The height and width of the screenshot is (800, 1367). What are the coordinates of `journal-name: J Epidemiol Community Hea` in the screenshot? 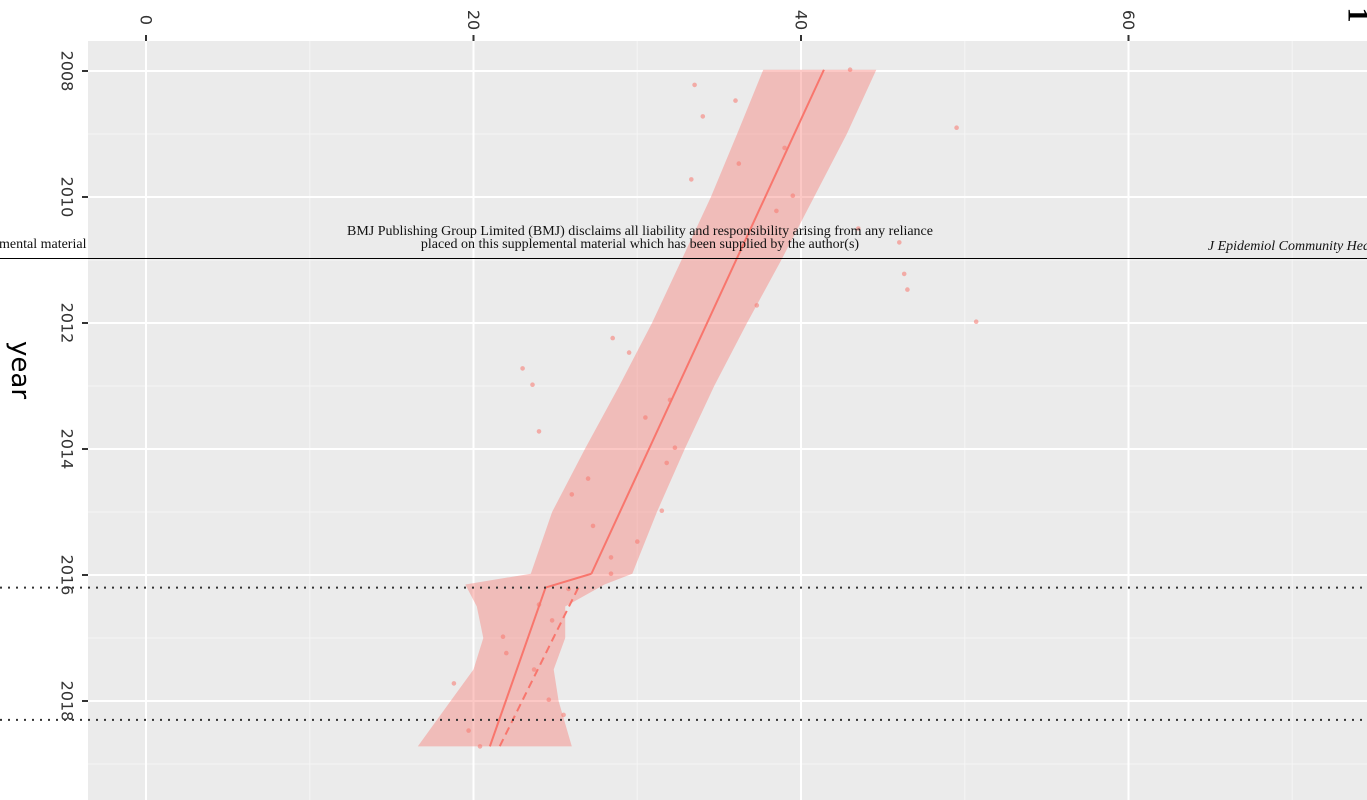 It's located at (1287, 246).